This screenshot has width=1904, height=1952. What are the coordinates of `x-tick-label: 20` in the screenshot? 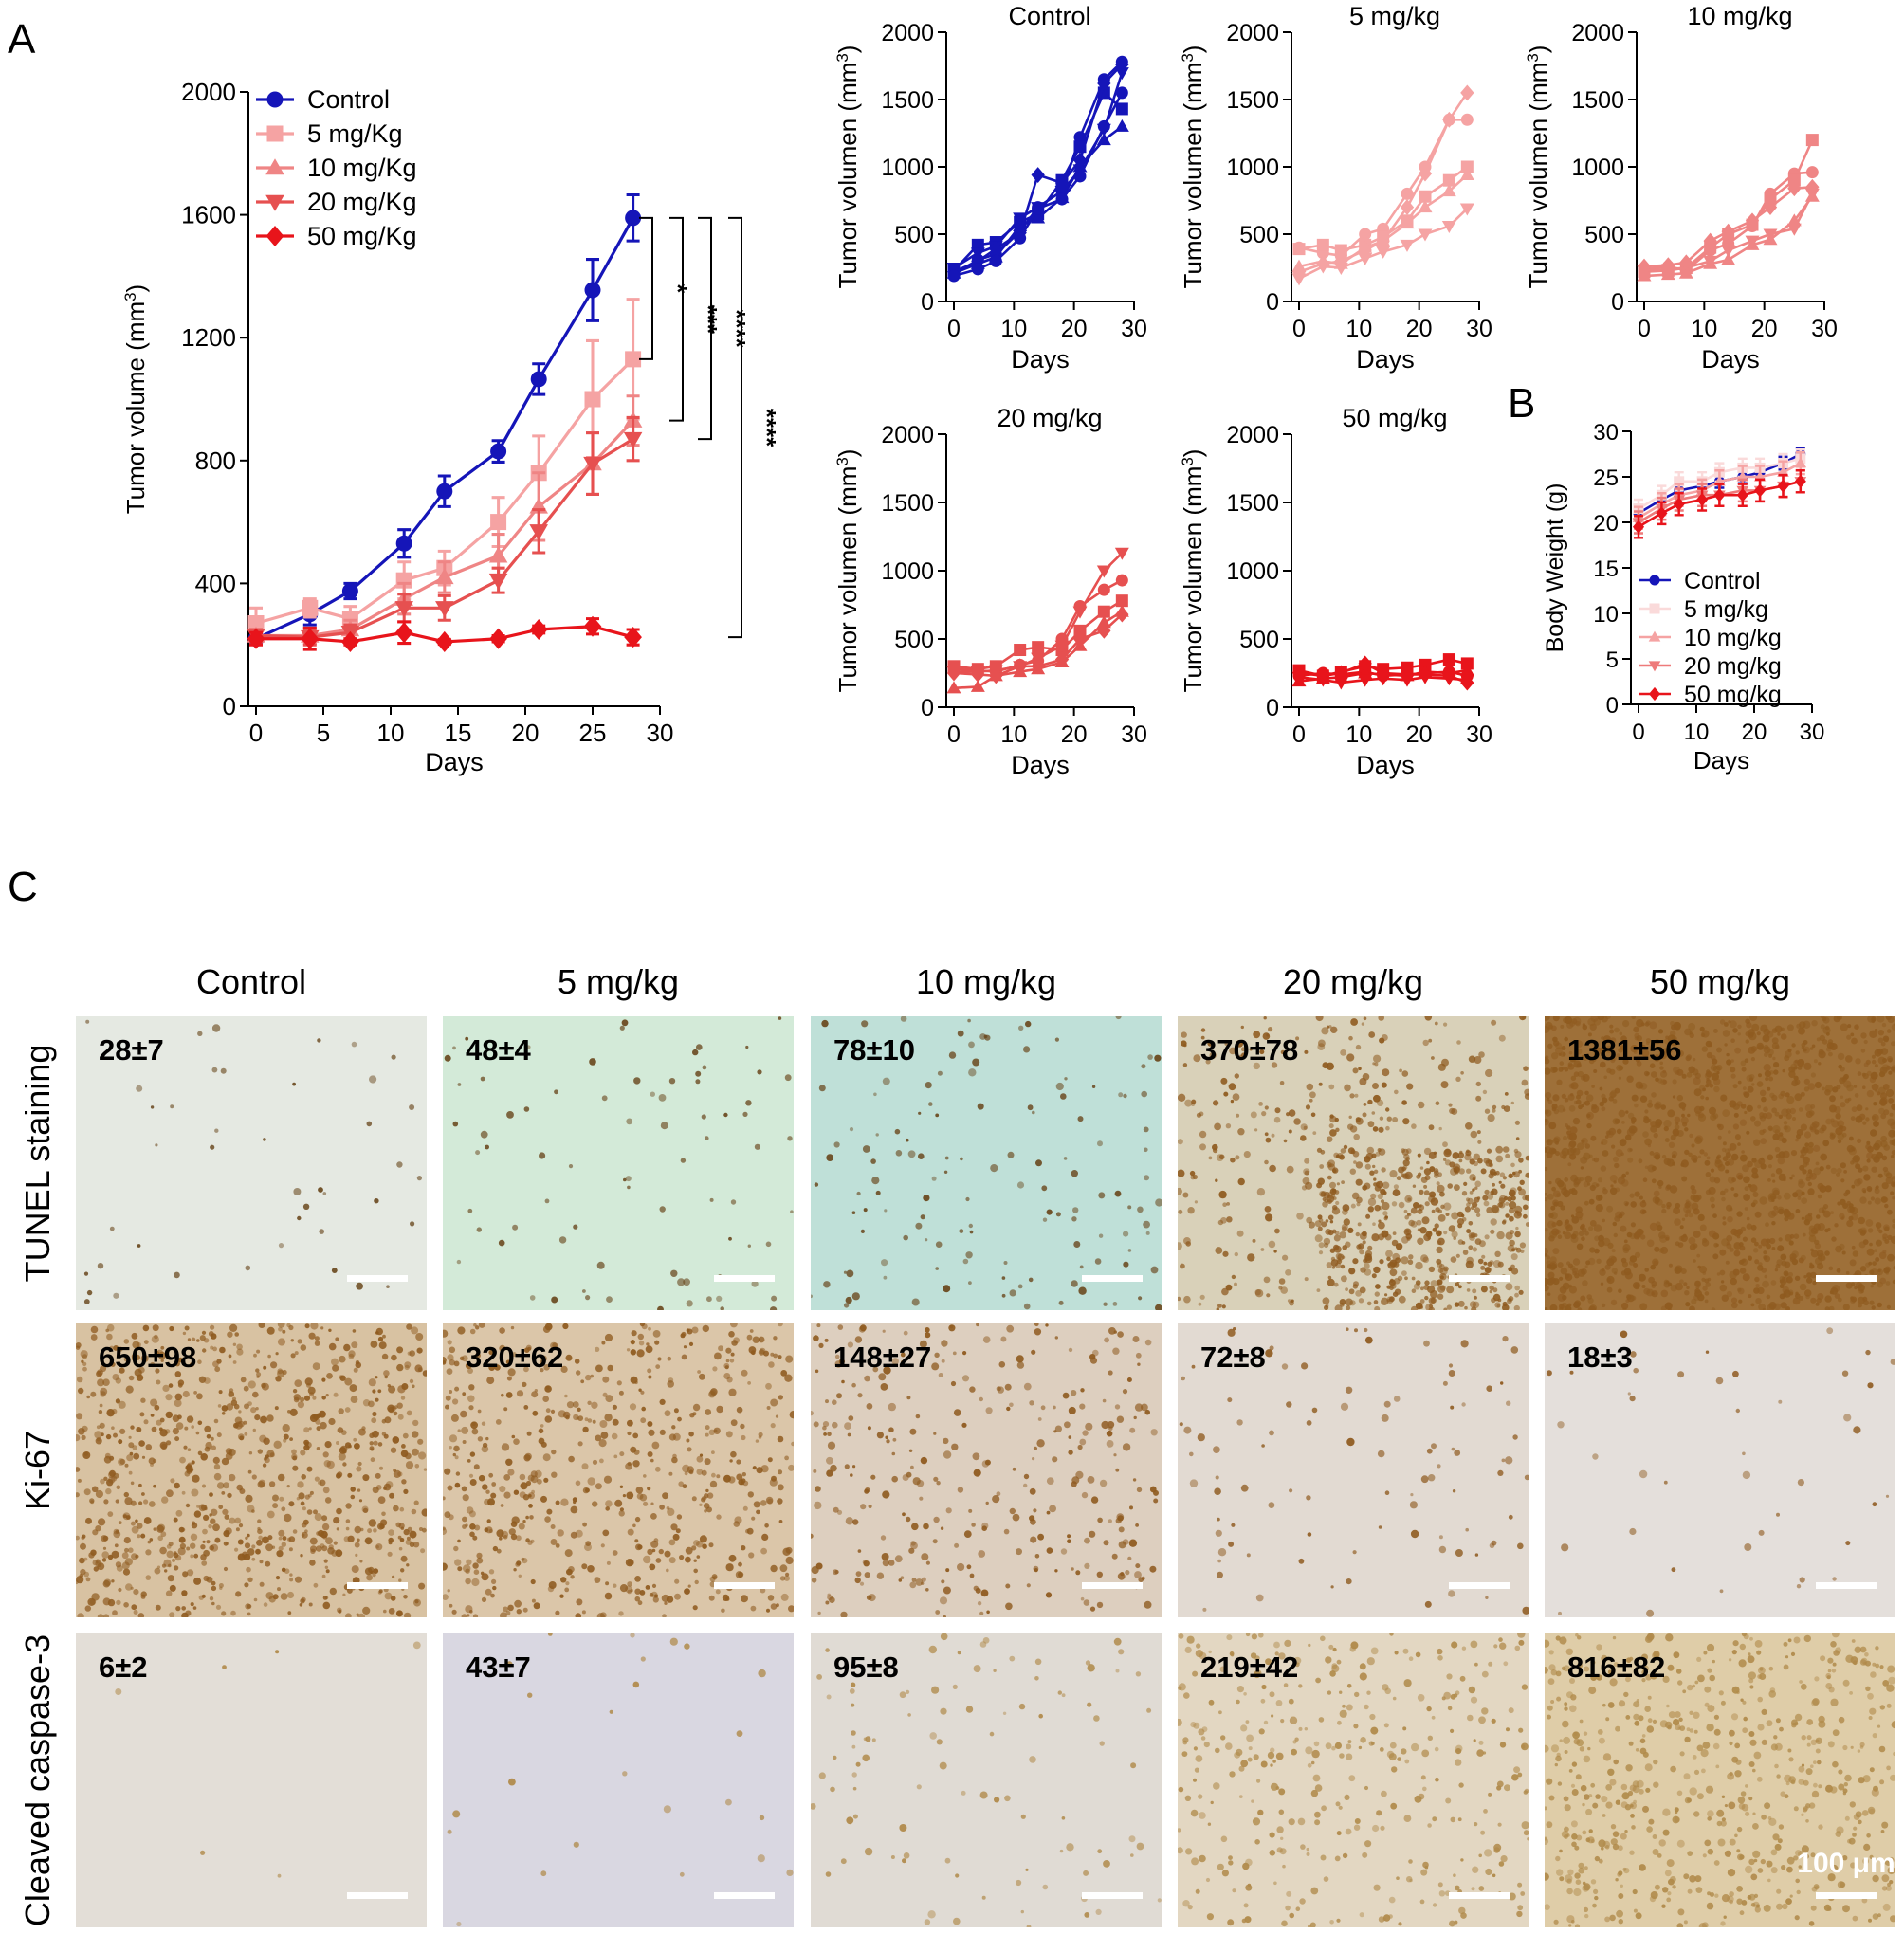 It's located at (1419, 329).